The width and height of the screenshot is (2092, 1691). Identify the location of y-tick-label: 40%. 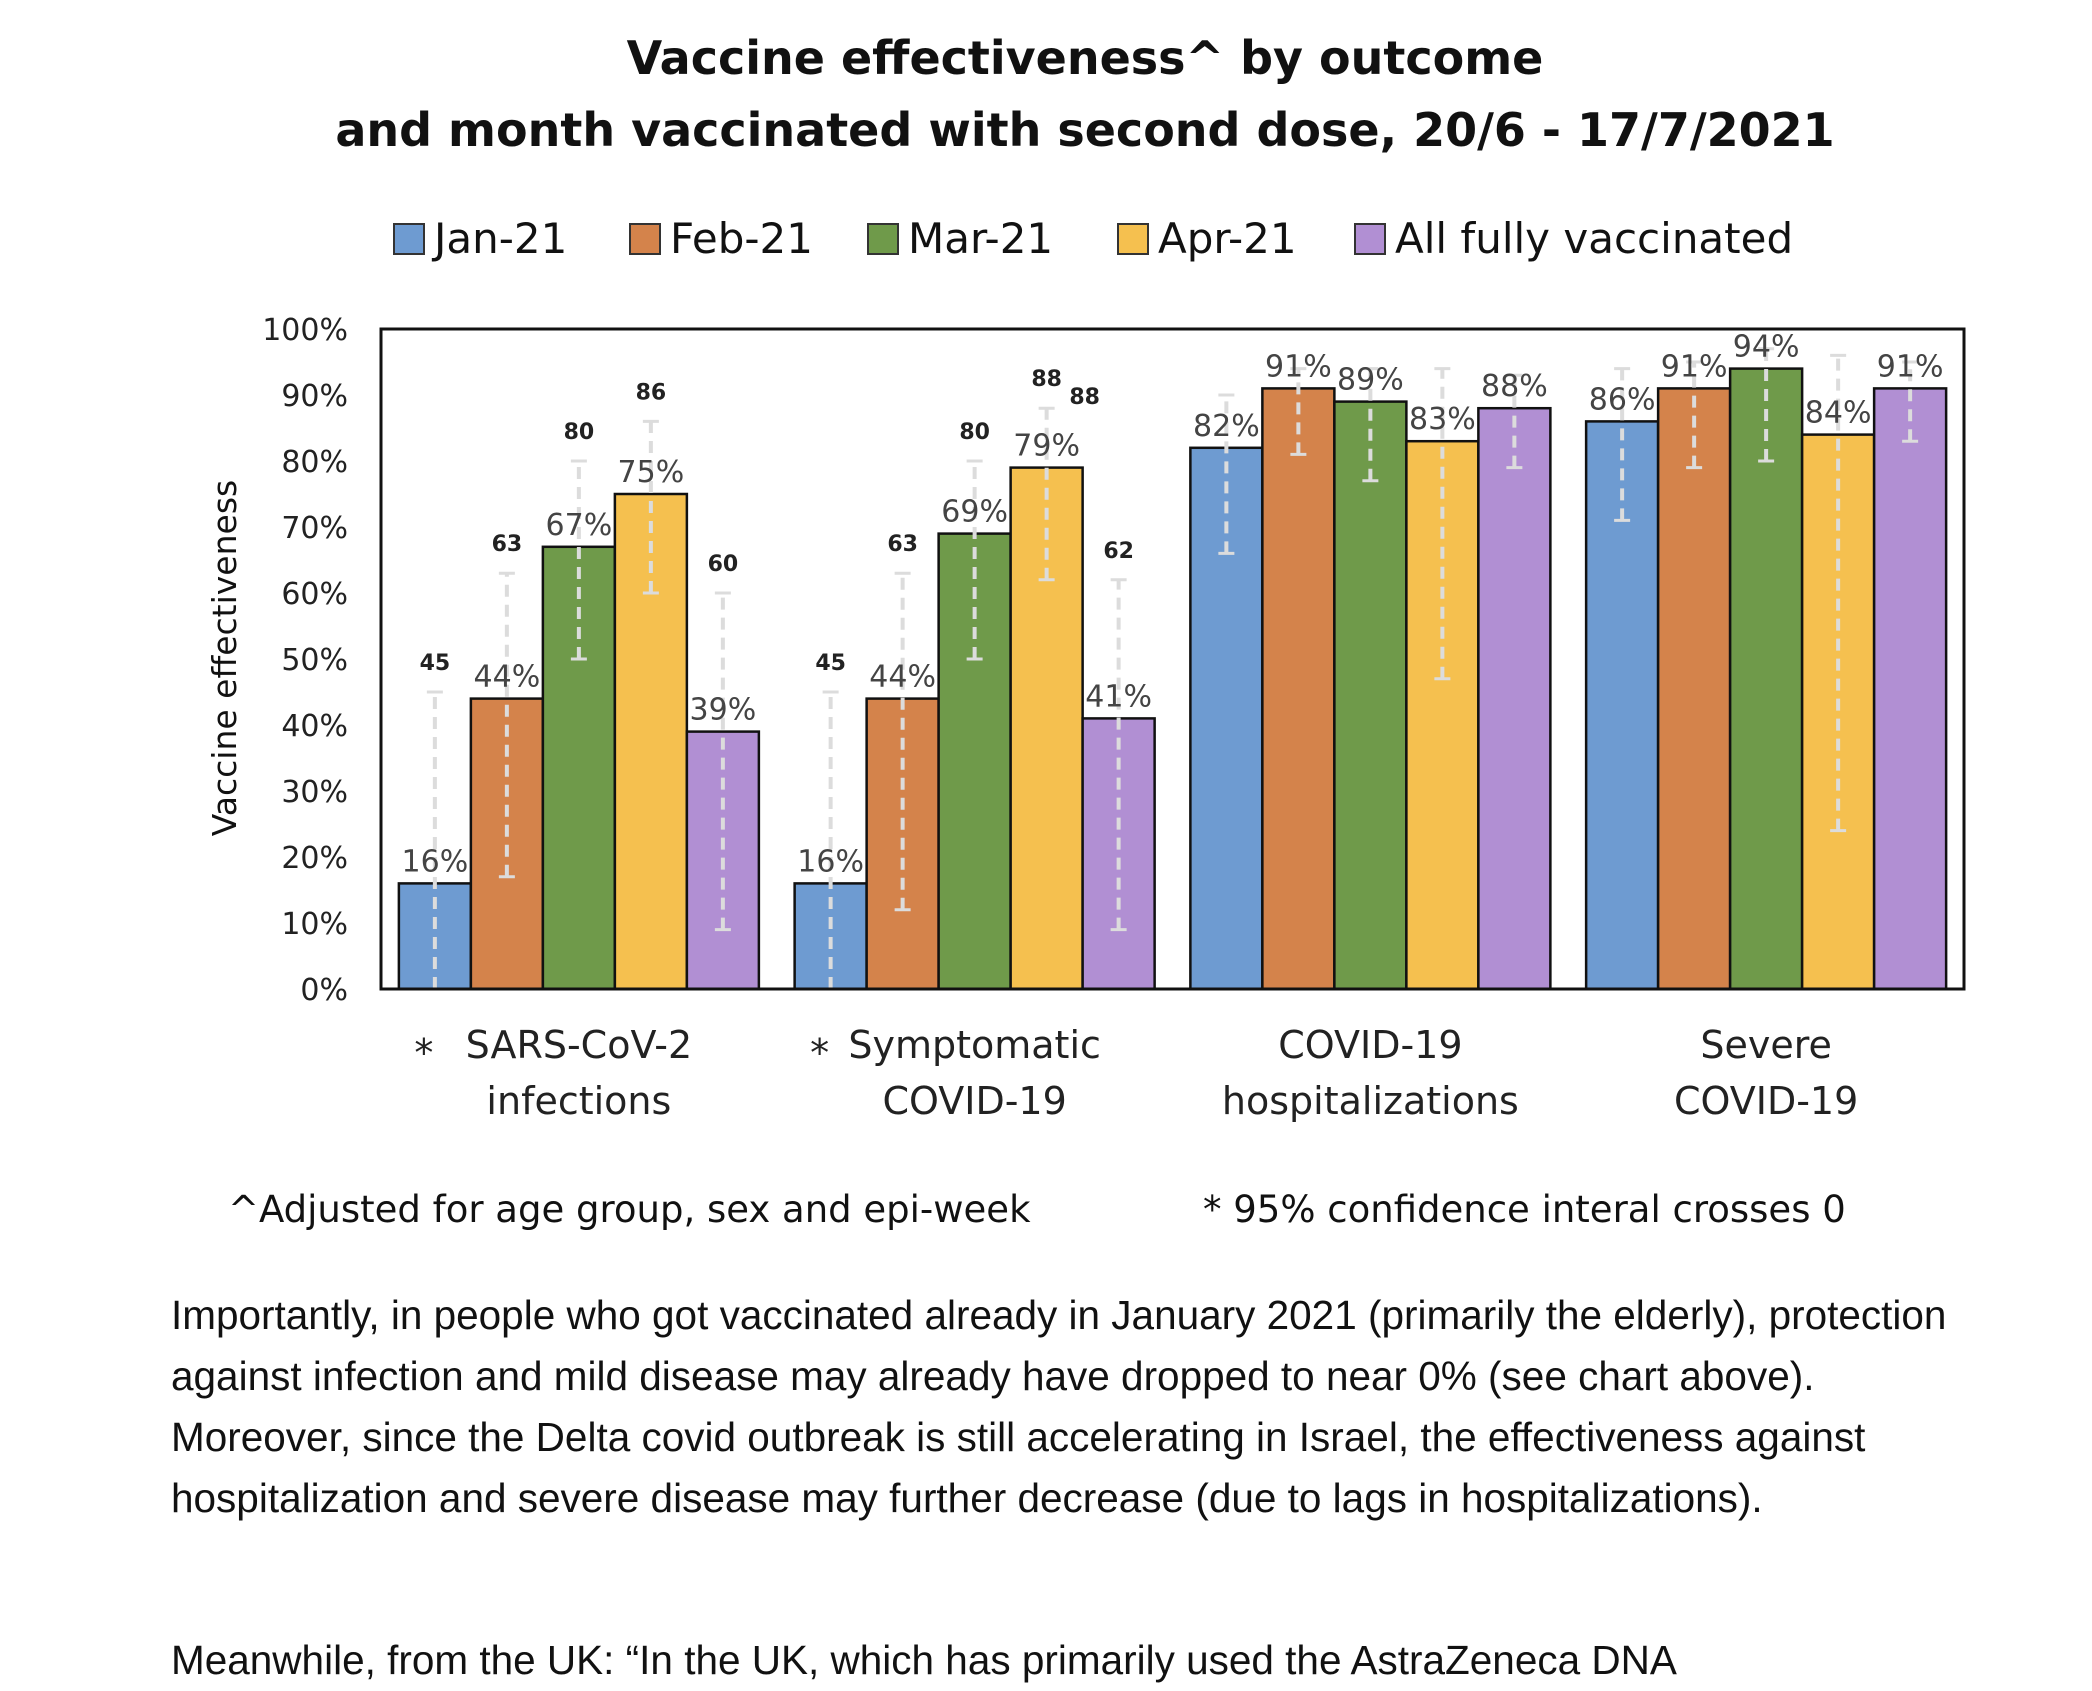
(314, 726).